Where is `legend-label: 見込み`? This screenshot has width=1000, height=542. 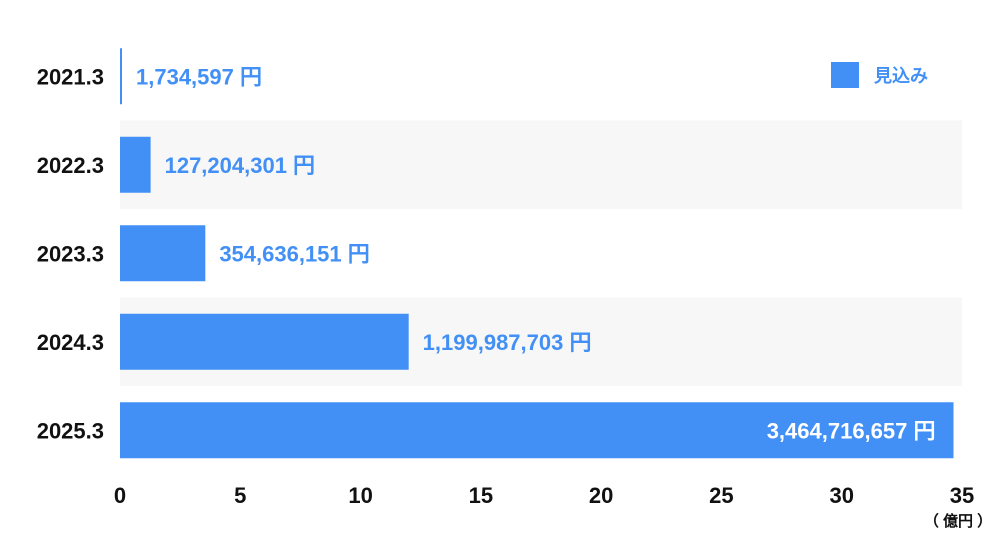
legend-label: 見込み is located at coordinates (900, 76).